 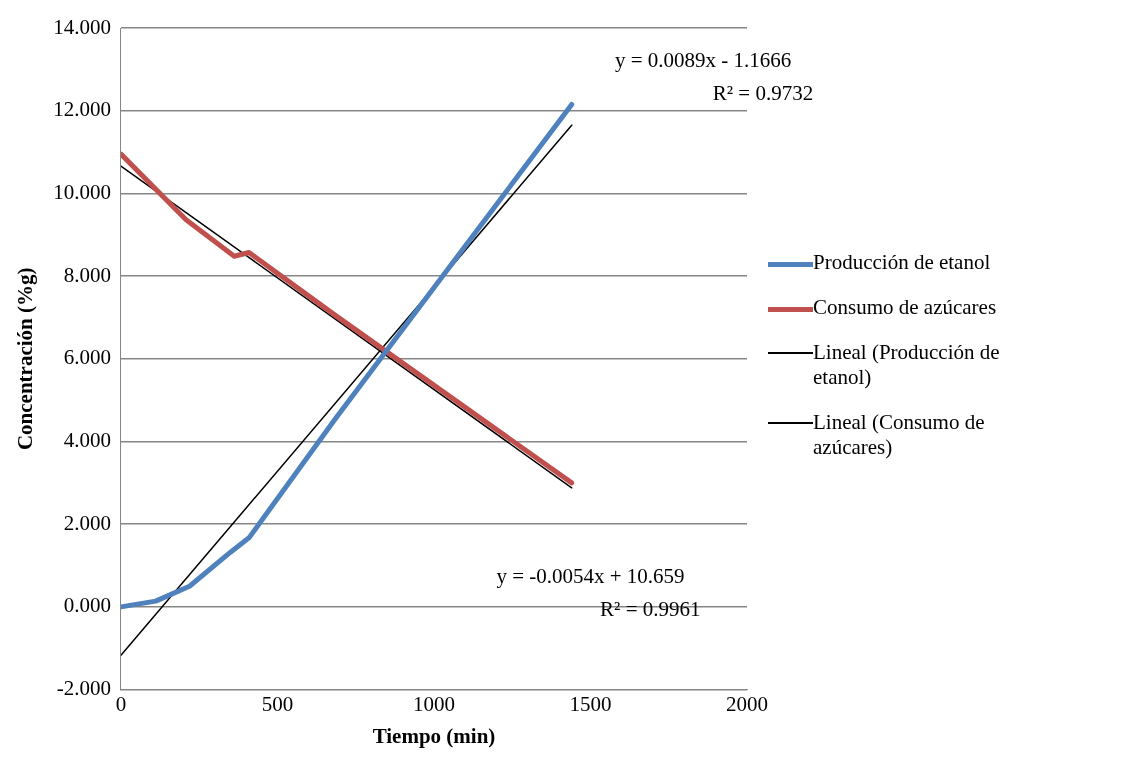 I want to click on annotation: R² = 0.9961, so click(x=650, y=608).